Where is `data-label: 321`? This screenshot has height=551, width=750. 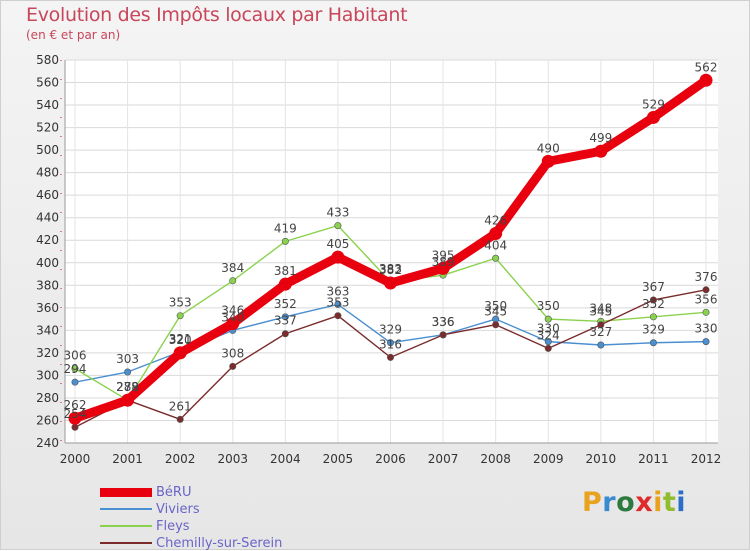
data-label: 321 is located at coordinates (180, 339).